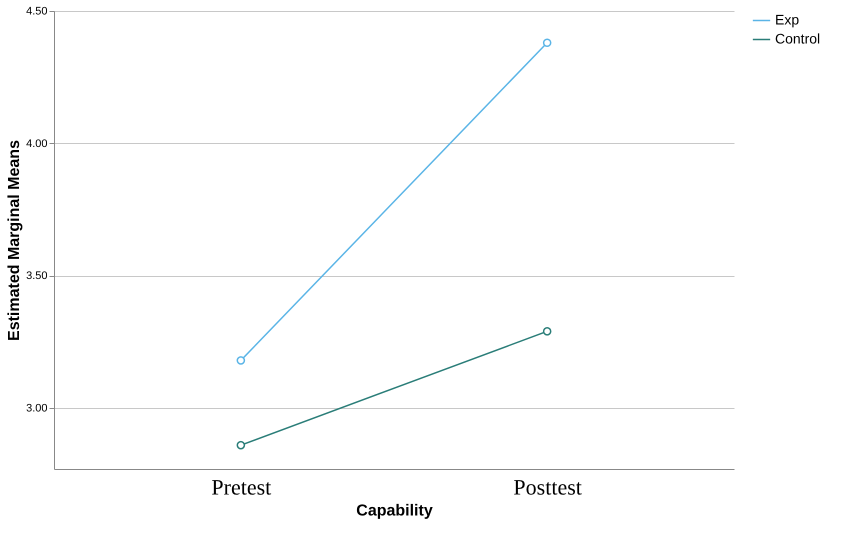  What do you see at coordinates (547, 487) in the screenshot?
I see `x-tick-label: Posttest` at bounding box center [547, 487].